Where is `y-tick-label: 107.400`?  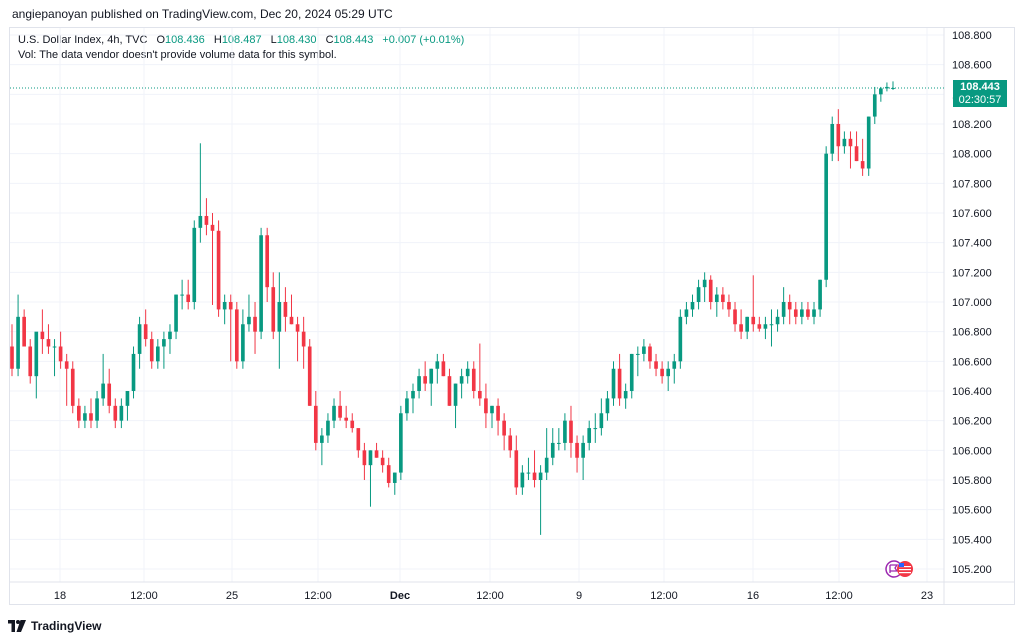 y-tick-label: 107.400 is located at coordinates (972, 244).